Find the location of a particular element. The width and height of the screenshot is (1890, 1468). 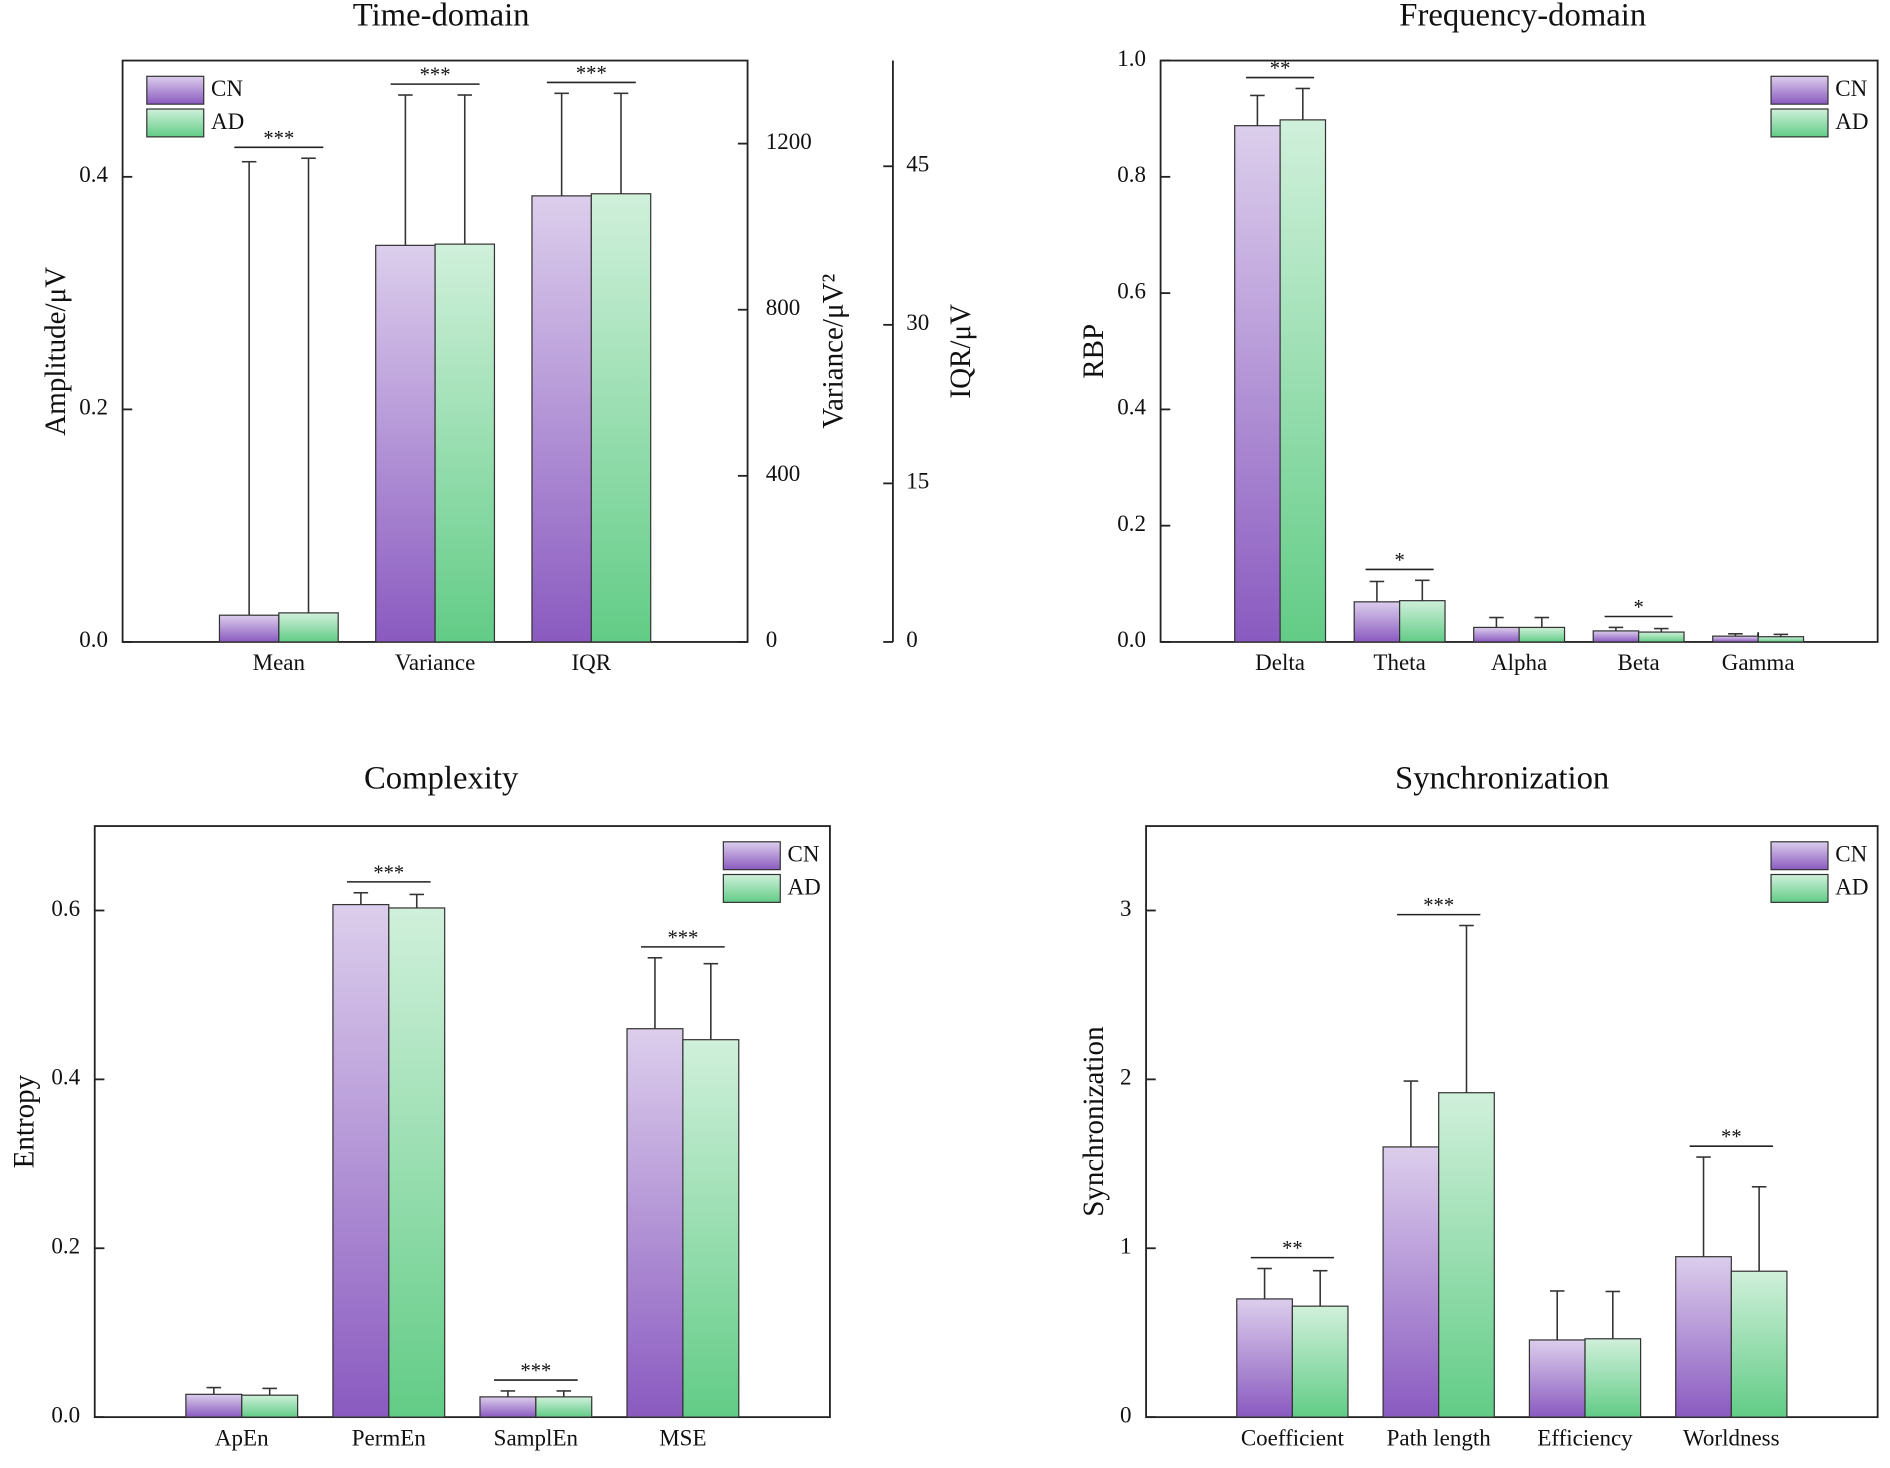

x-tick-label: Coefficient is located at coordinates (1293, 1437).